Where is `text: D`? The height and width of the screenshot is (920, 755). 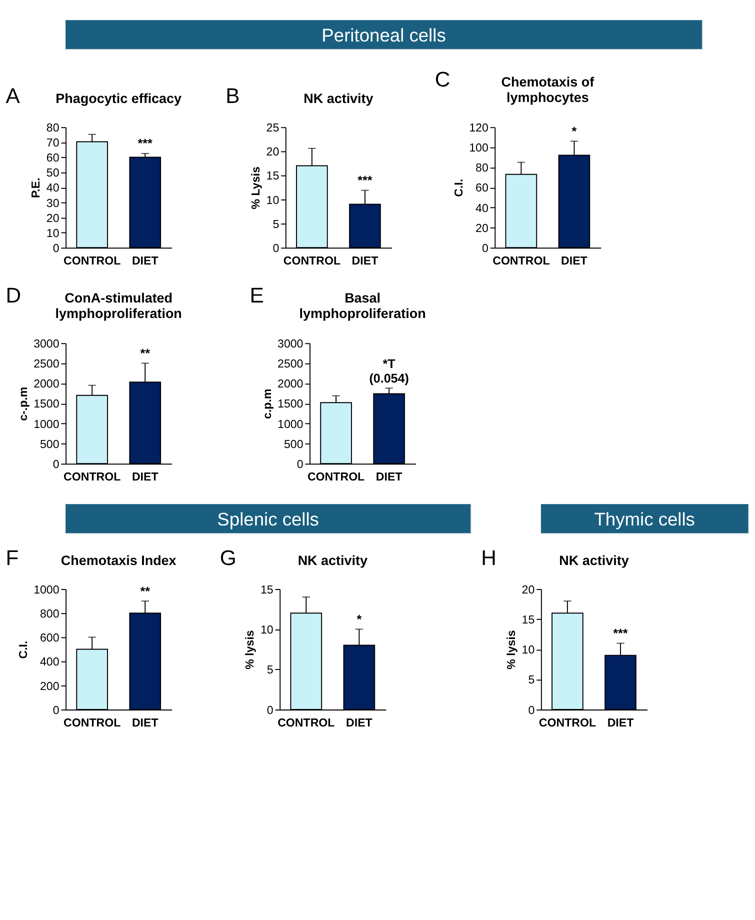 text: D is located at coordinates (14, 296).